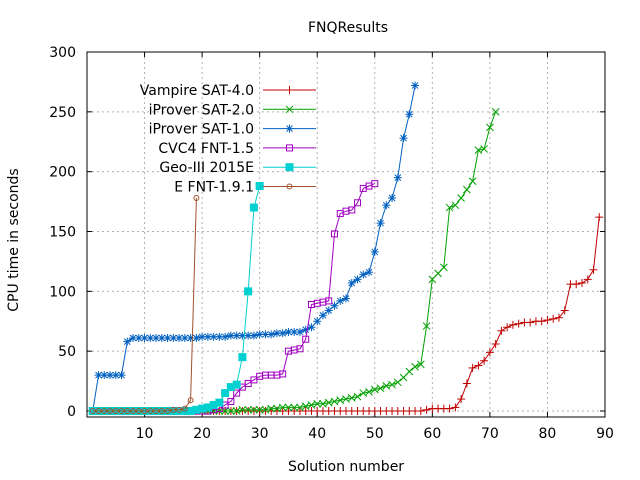 The height and width of the screenshot is (480, 640). Describe the element at coordinates (346, 467) in the screenshot. I see `x-axis-label: Solution number` at that location.